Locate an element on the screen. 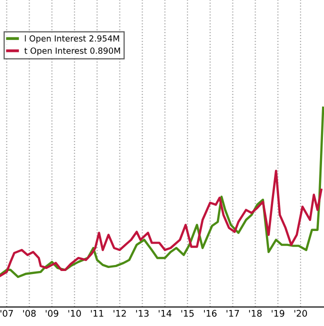 The width and height of the screenshot is (324, 326). x-tick-label: '18 is located at coordinates (255, 313).